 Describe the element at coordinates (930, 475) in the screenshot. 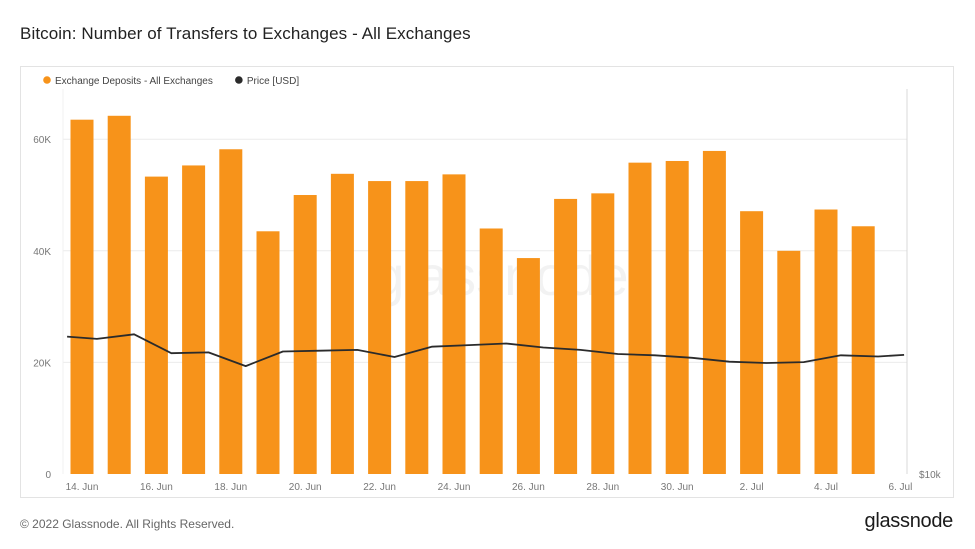

I see `y-right-tick-label: $10k` at that location.